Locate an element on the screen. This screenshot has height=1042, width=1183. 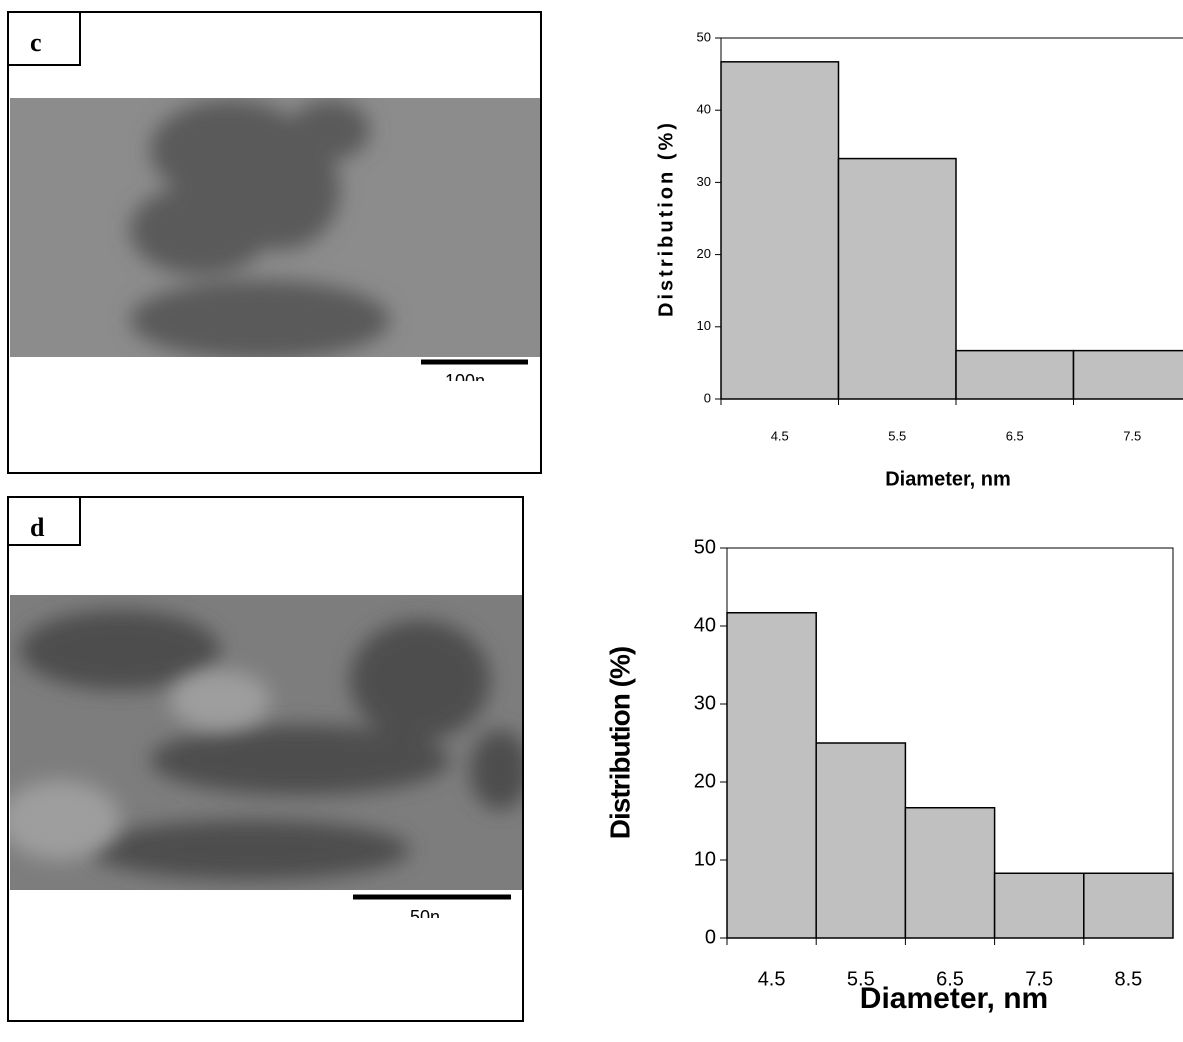
scale-label: 50n is located at coordinates (425, 917).